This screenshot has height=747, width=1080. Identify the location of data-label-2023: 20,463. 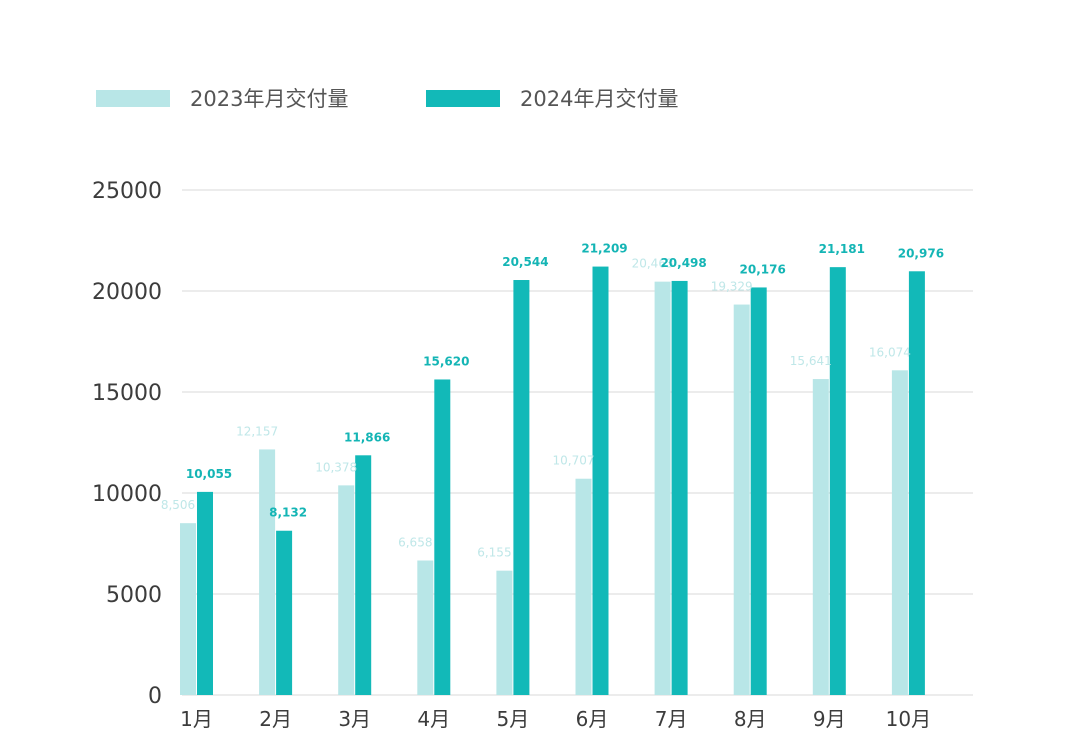
(653, 264).